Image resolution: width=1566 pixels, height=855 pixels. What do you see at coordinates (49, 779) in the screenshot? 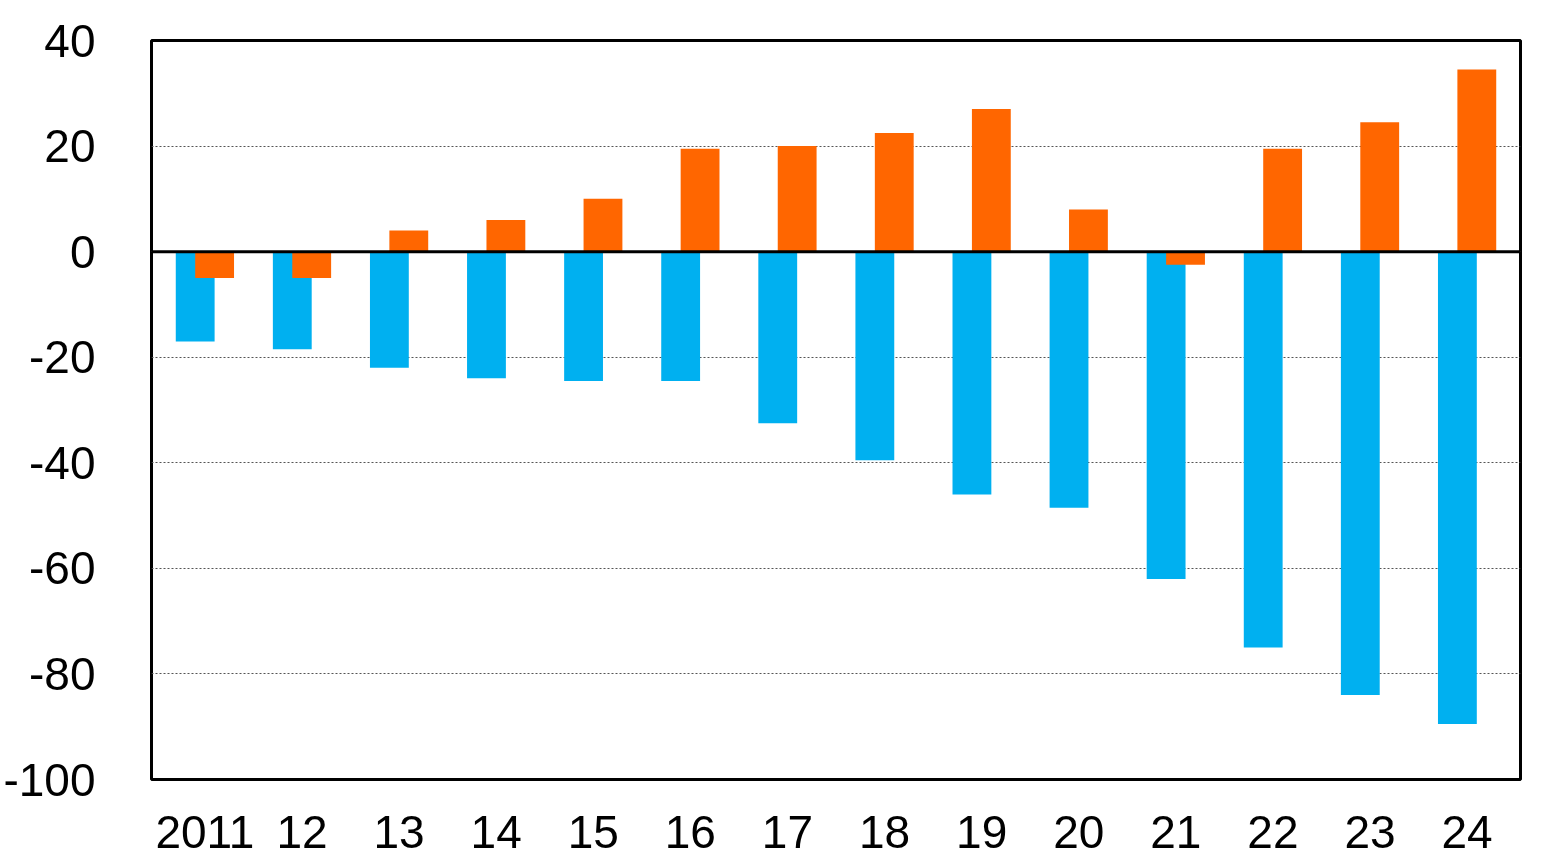
I see `y-tick-label: -100` at bounding box center [49, 779].